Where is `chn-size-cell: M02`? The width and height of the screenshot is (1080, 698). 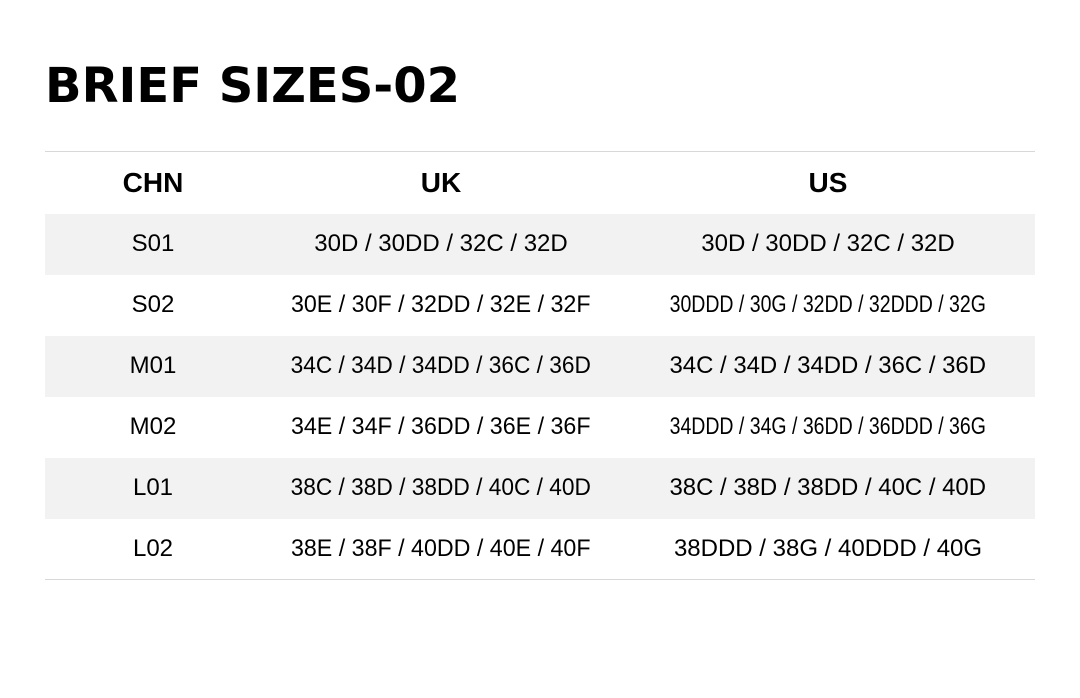 chn-size-cell: M02 is located at coordinates (153, 427).